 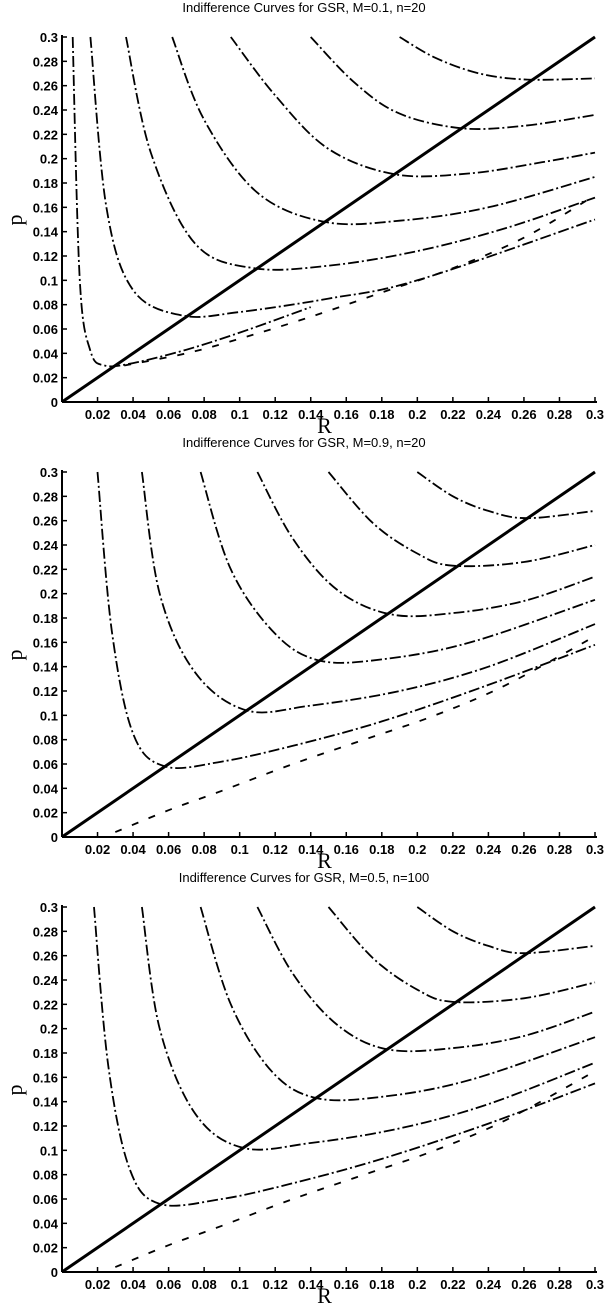 I want to click on x-tick-label: 0.14, so click(x=311, y=849).